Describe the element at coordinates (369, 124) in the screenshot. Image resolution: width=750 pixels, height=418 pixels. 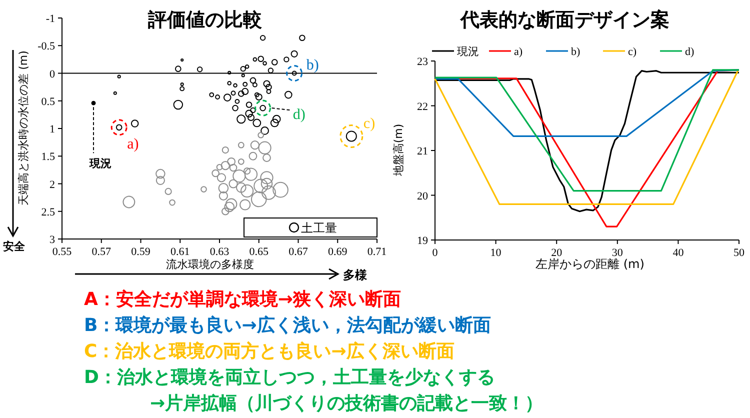
I see `annotation: c)` at that location.